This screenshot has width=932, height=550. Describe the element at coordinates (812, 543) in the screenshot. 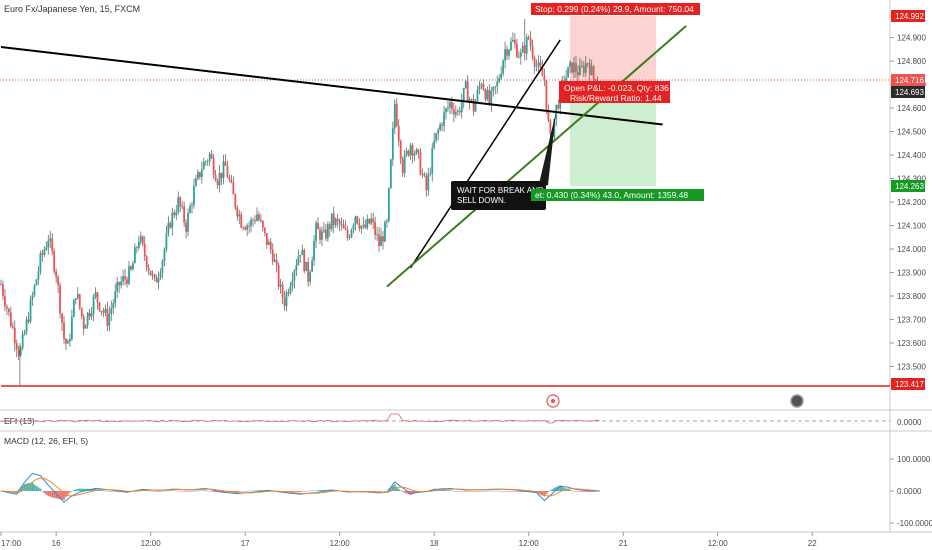

I see `time-tick-label: 22` at that location.